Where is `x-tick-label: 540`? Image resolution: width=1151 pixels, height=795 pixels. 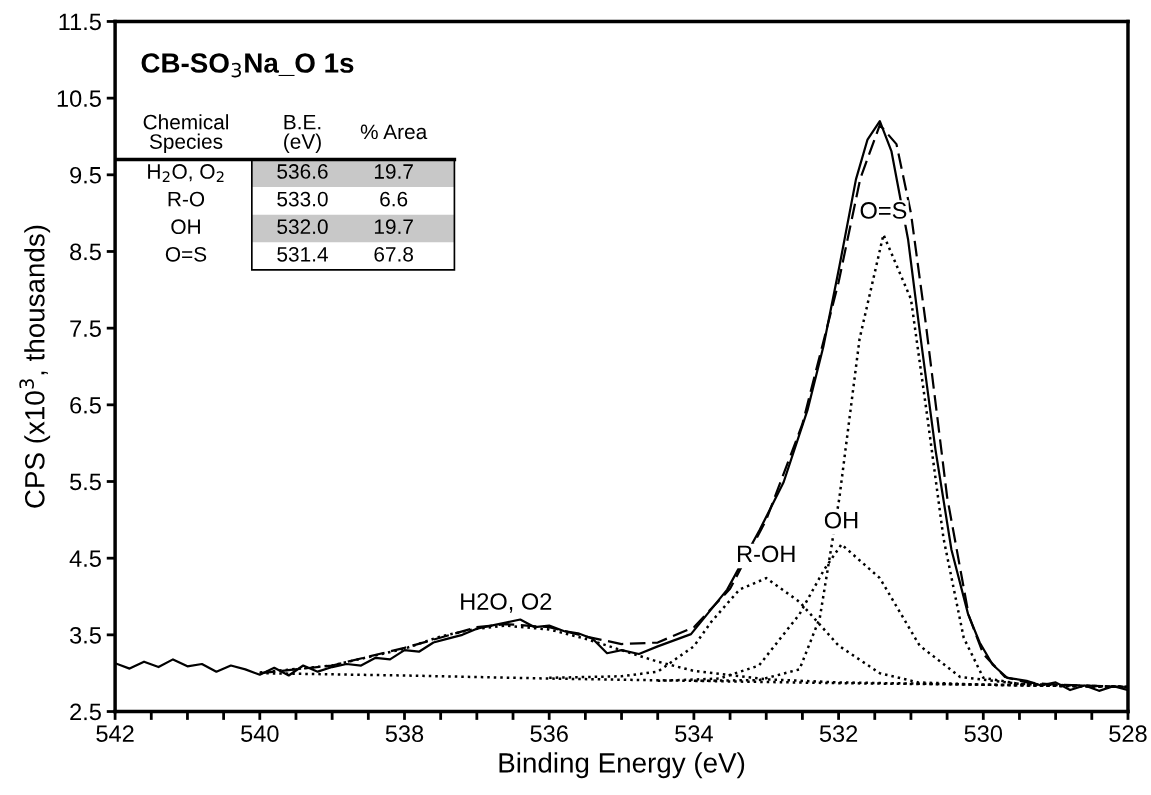
x-tick-label: 540 is located at coordinates (260, 734).